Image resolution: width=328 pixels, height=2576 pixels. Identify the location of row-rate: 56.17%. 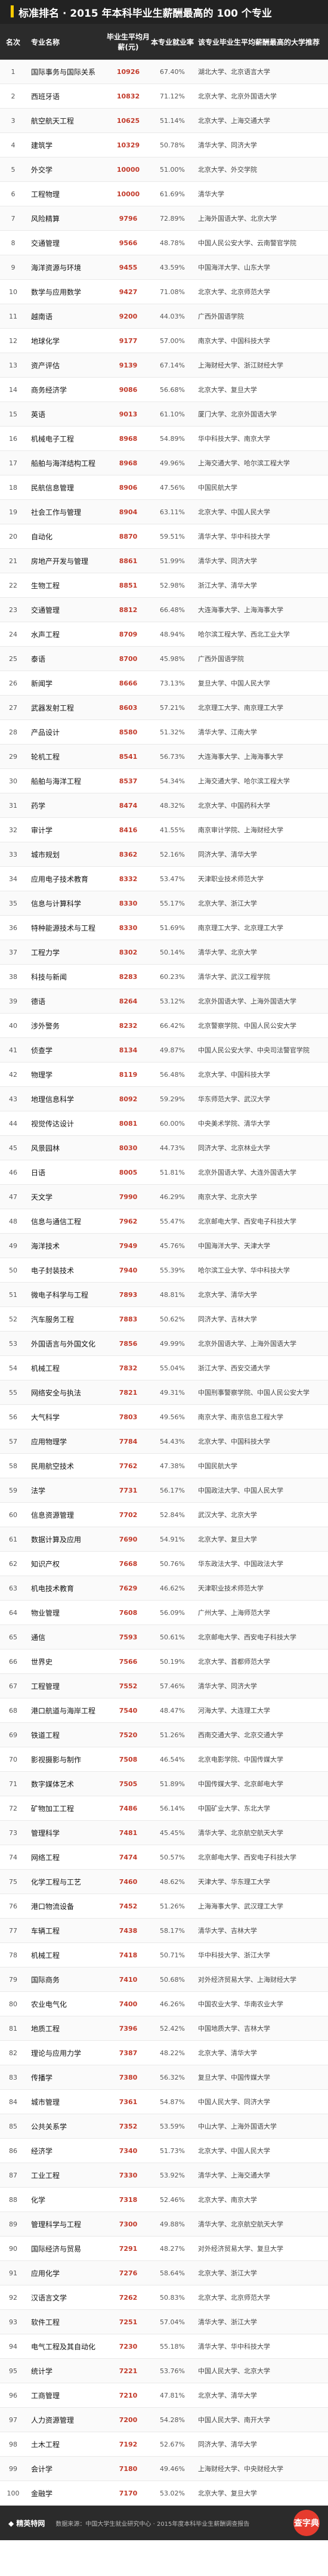
(172, 1490).